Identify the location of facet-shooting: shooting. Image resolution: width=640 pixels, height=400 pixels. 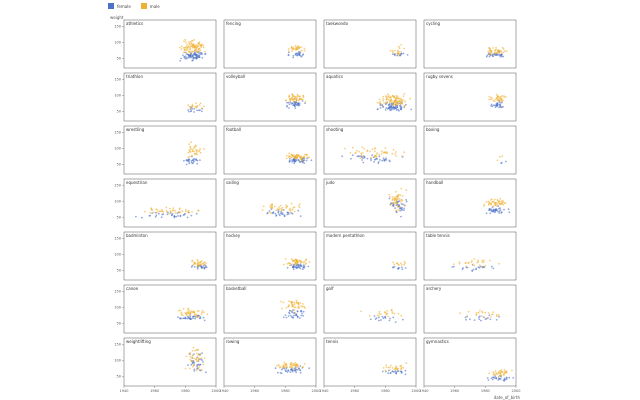
(370, 150).